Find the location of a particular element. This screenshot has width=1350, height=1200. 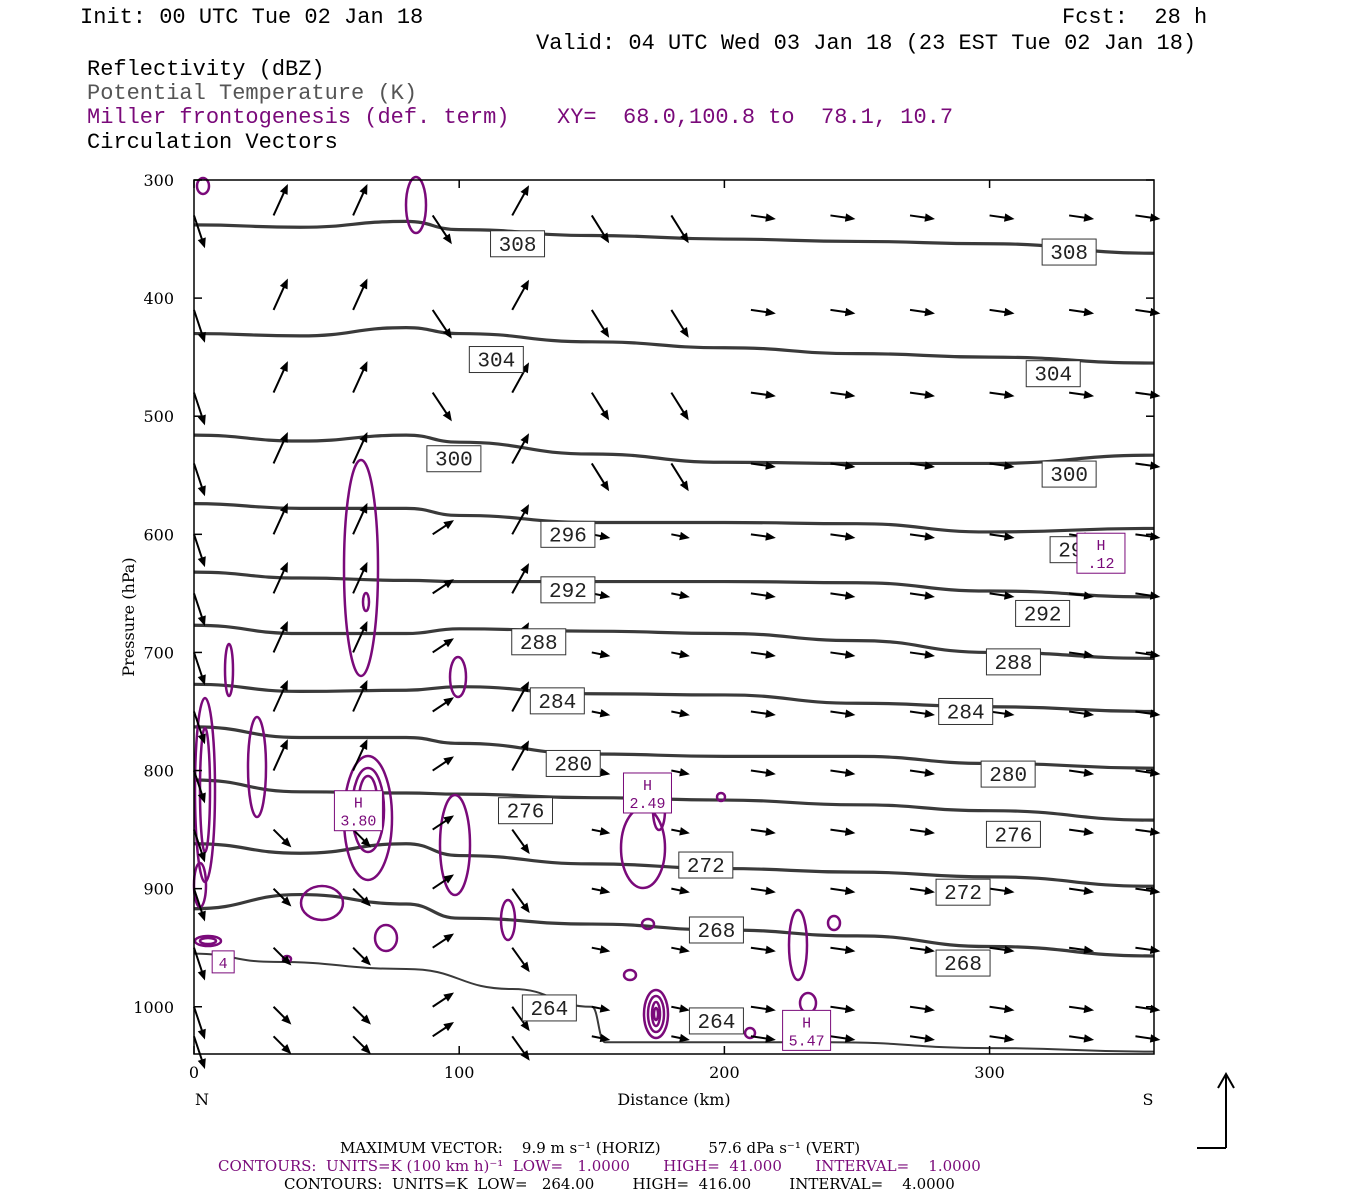

y-tick-label: 300 is located at coordinates (158, 180).